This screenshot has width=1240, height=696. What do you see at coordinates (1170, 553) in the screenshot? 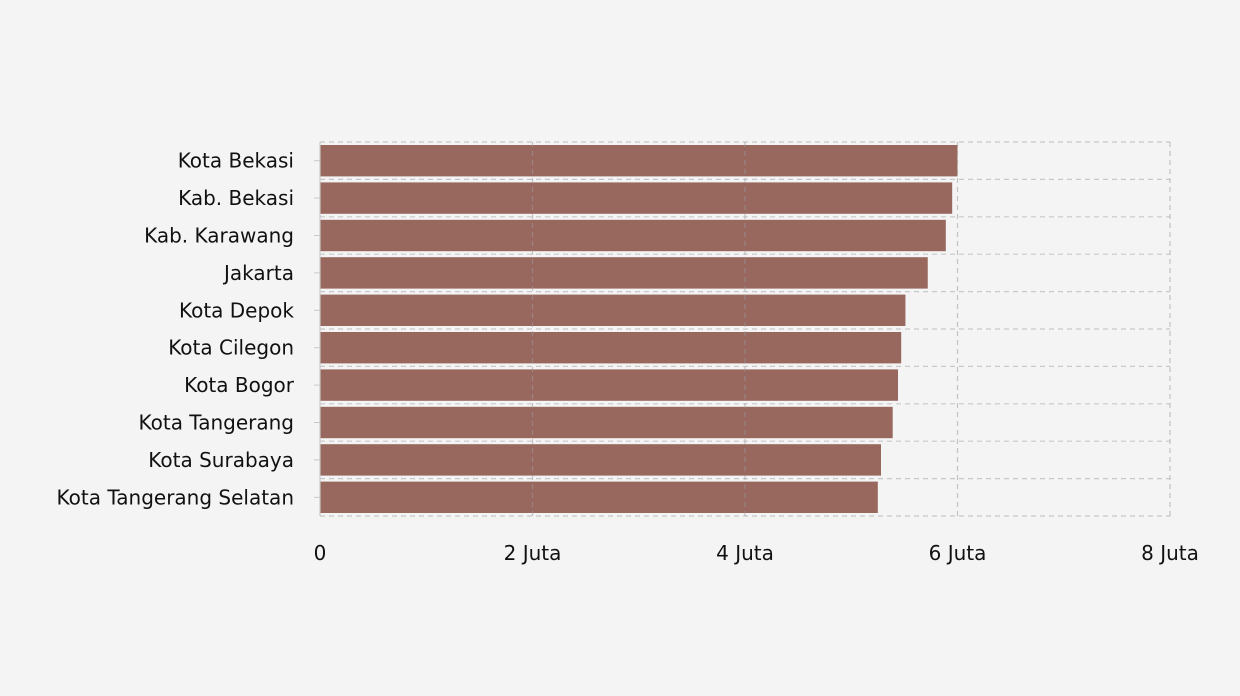
I see `x-tick-label: 8 Juta` at bounding box center [1170, 553].